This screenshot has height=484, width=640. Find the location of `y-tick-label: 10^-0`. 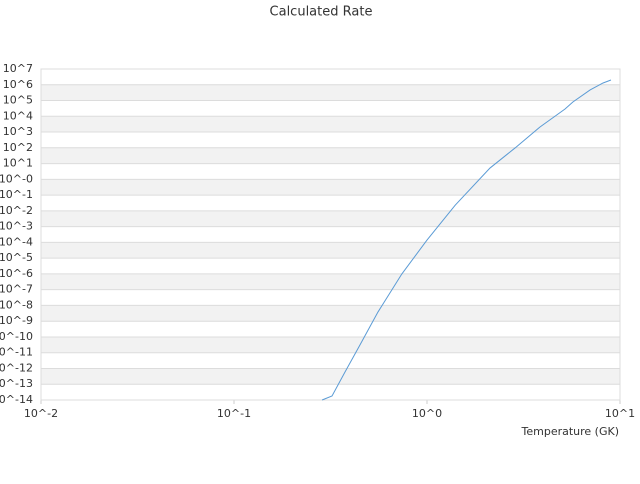

y-tick-label: 10^-0 is located at coordinates (16, 178).